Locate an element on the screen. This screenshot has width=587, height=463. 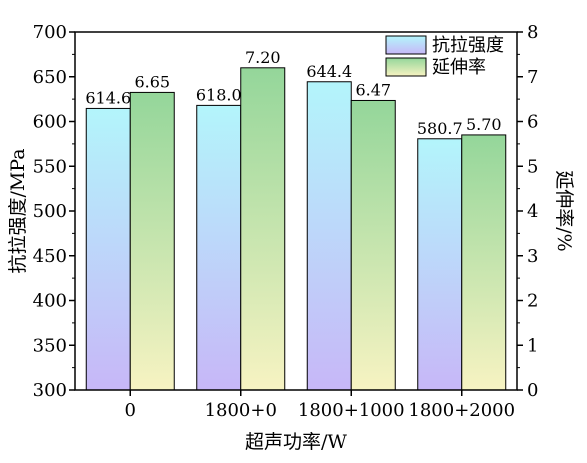
data-label-tensile-strength-0: 614.6 is located at coordinates (108, 97).